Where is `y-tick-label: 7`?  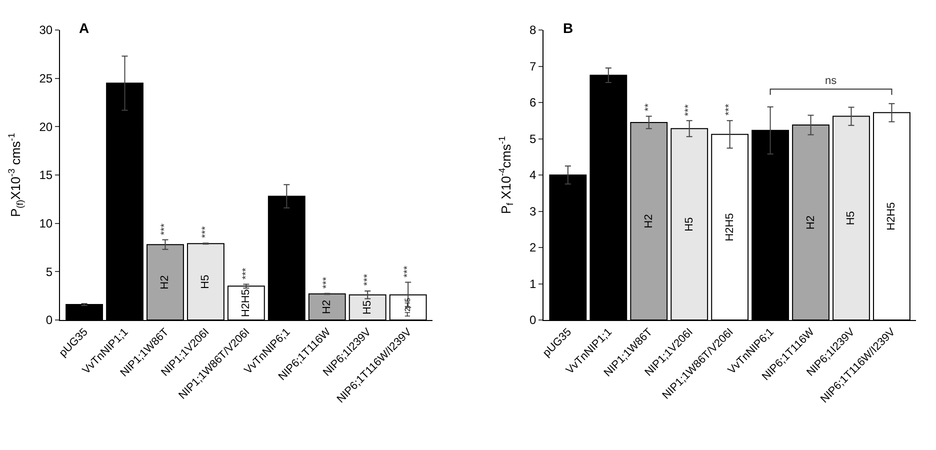
y-tick-label: 7 is located at coordinates (533, 66).